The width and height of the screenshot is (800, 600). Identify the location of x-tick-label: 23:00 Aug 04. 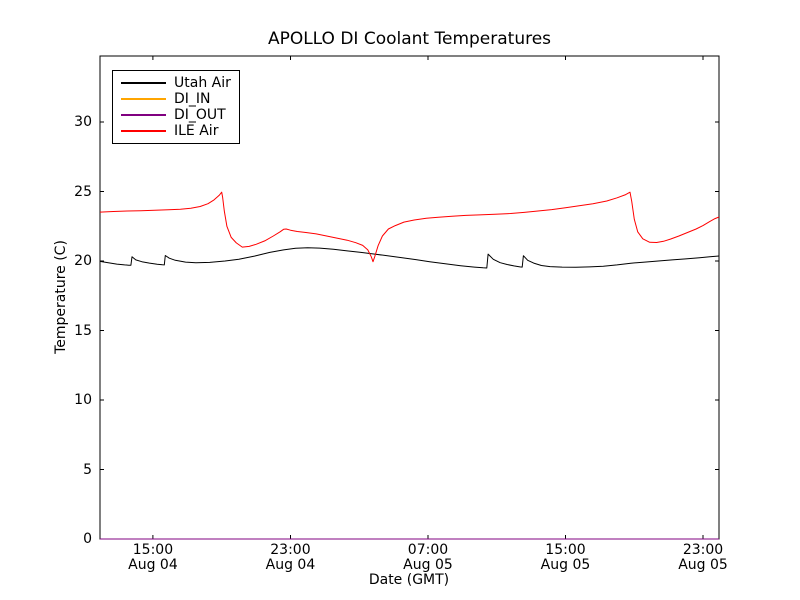
(290, 557).